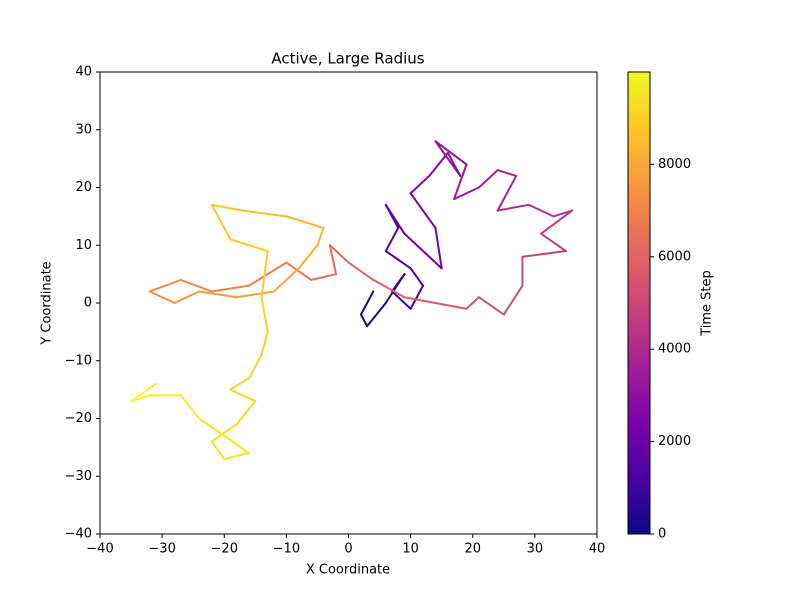 The image size is (800, 604). I want to click on x-tick-label: 20, so click(472, 549).